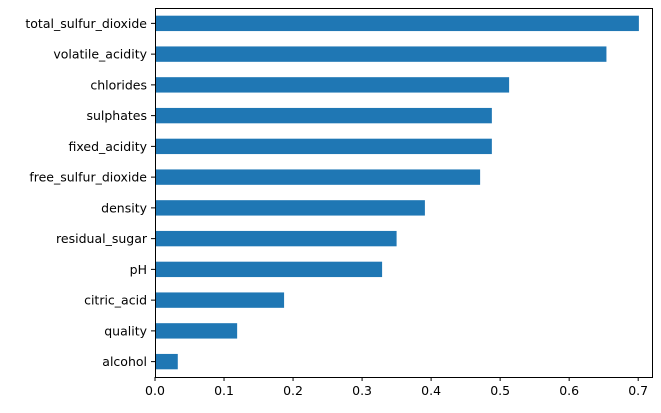 The width and height of the screenshot is (661, 413). I want to click on x-tick-label: 0.2, so click(293, 390).